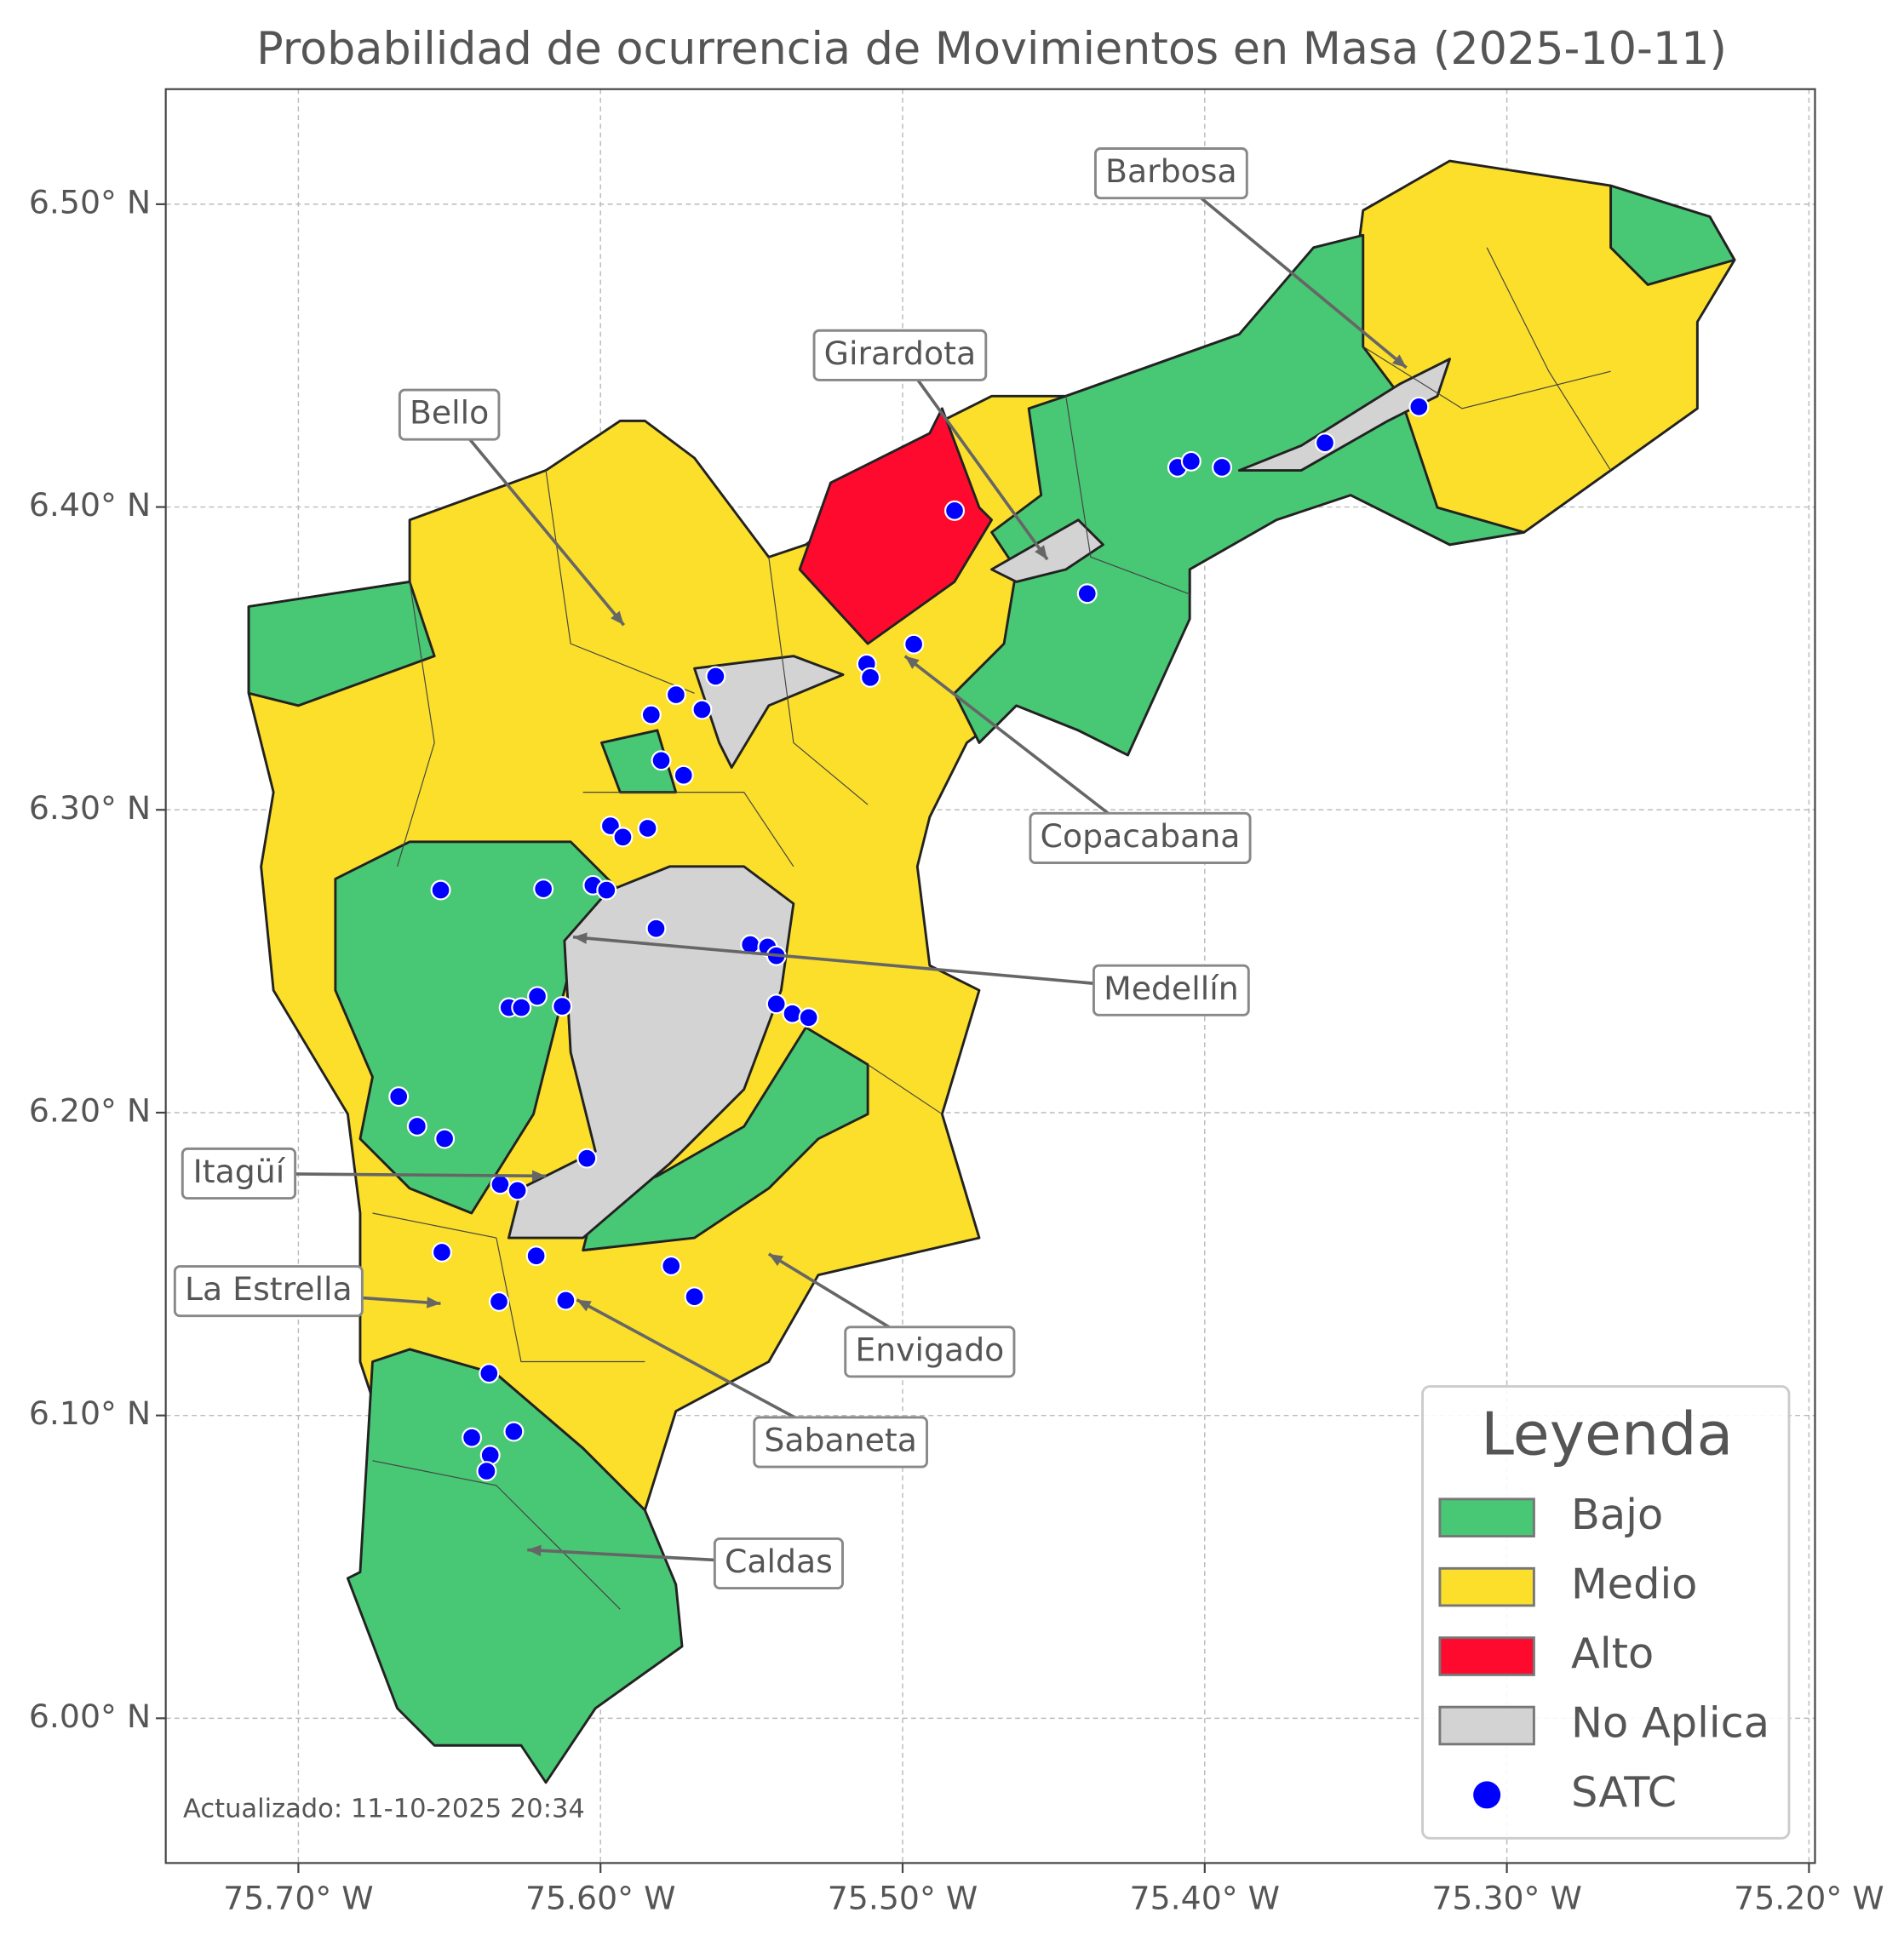 The height and width of the screenshot is (1941, 1904). I want to click on annotation-label: Bello, so click(449, 413).